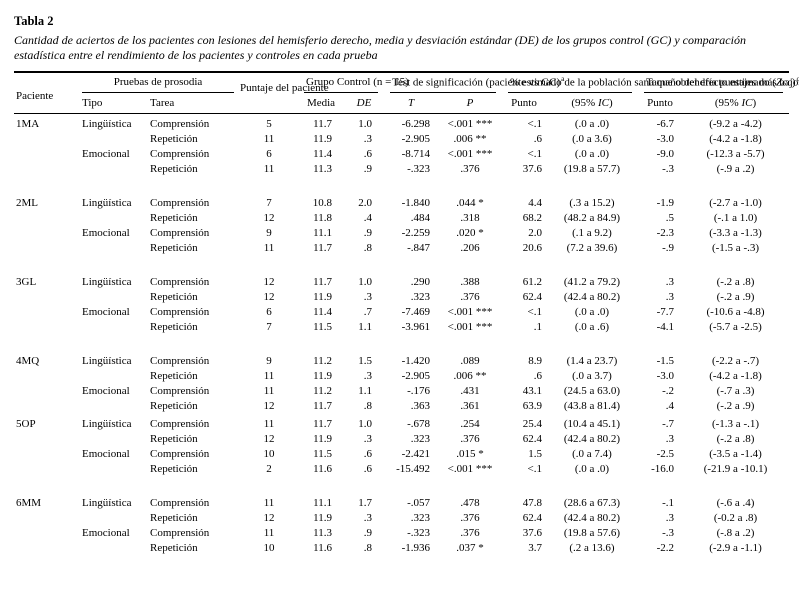  What do you see at coordinates (665, 124) in the screenshot?
I see `cell-punto-z: -6.7` at bounding box center [665, 124].